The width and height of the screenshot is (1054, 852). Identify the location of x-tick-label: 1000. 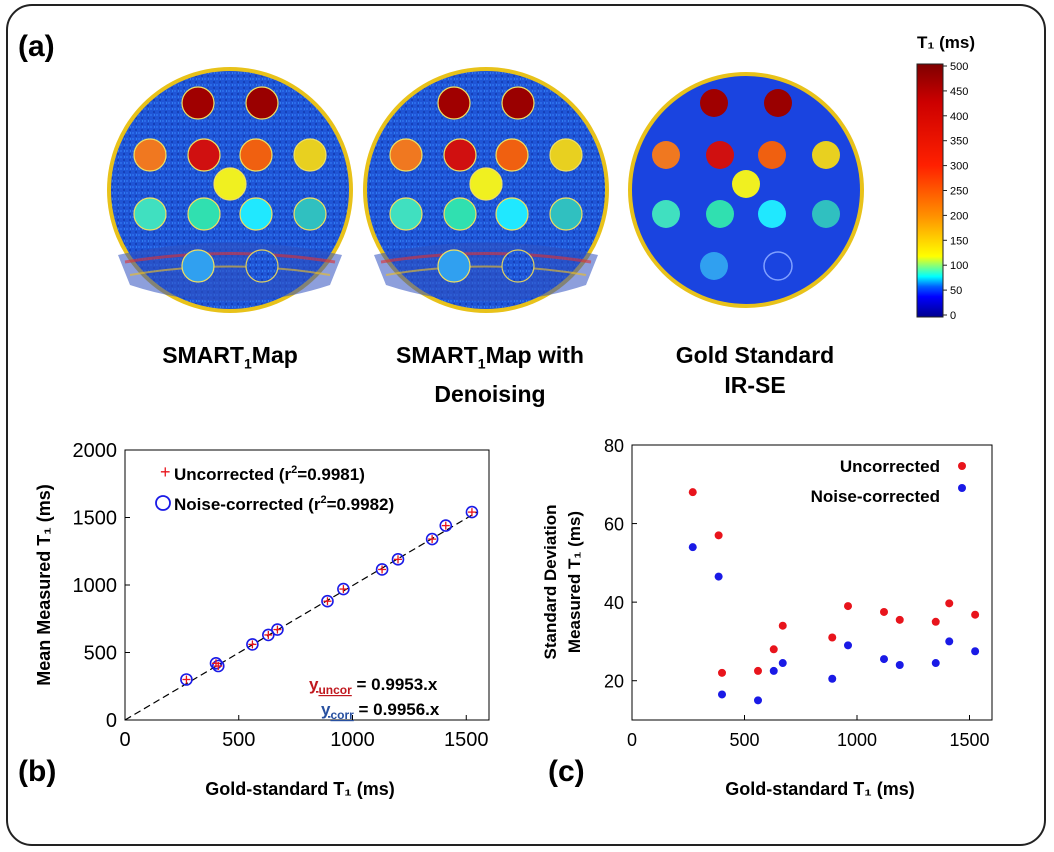
(352, 740).